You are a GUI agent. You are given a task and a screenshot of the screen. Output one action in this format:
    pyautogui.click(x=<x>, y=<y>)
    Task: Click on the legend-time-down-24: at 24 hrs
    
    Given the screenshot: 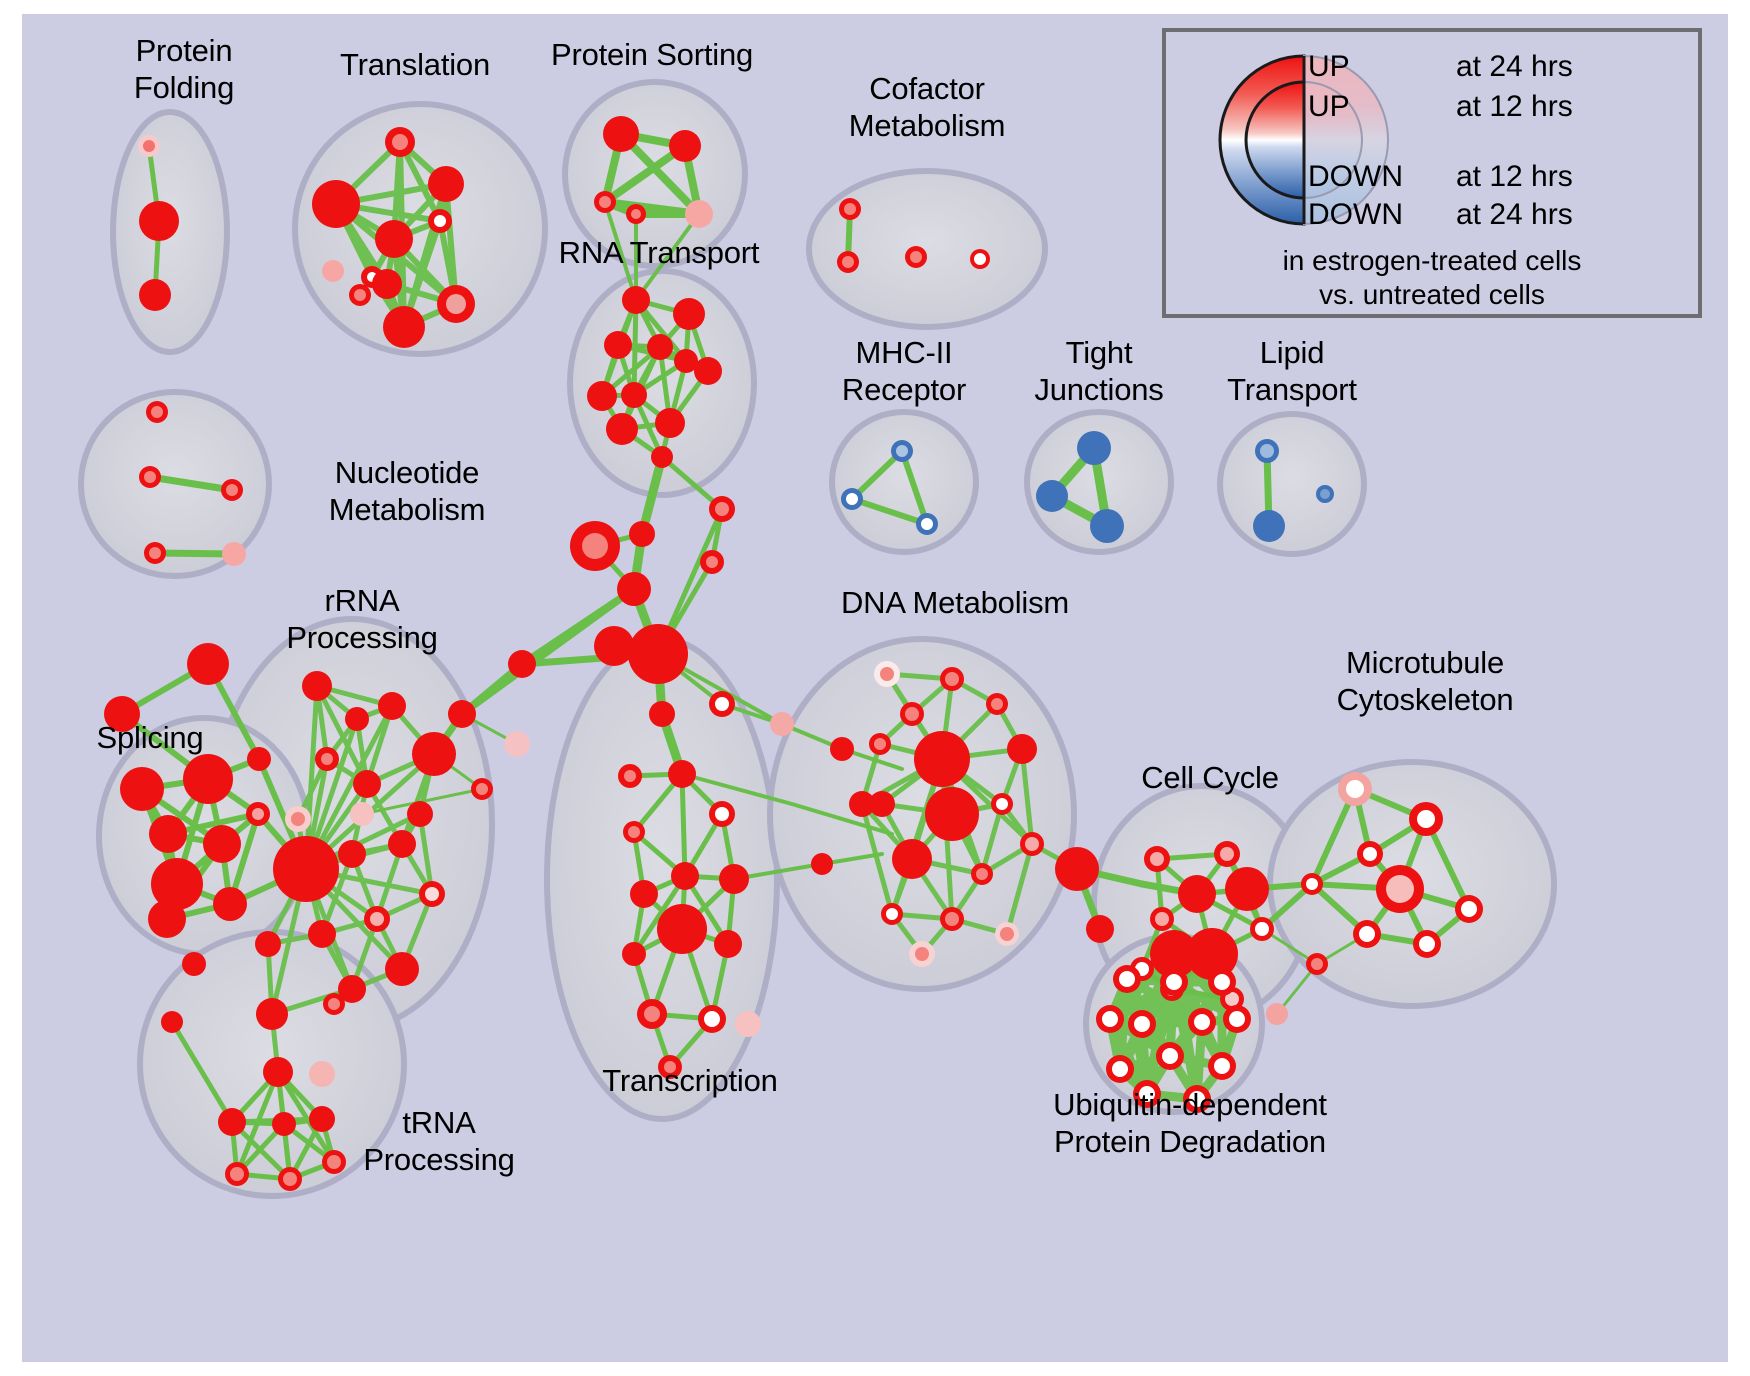 What is the action you would take?
    pyautogui.click(x=1514, y=214)
    